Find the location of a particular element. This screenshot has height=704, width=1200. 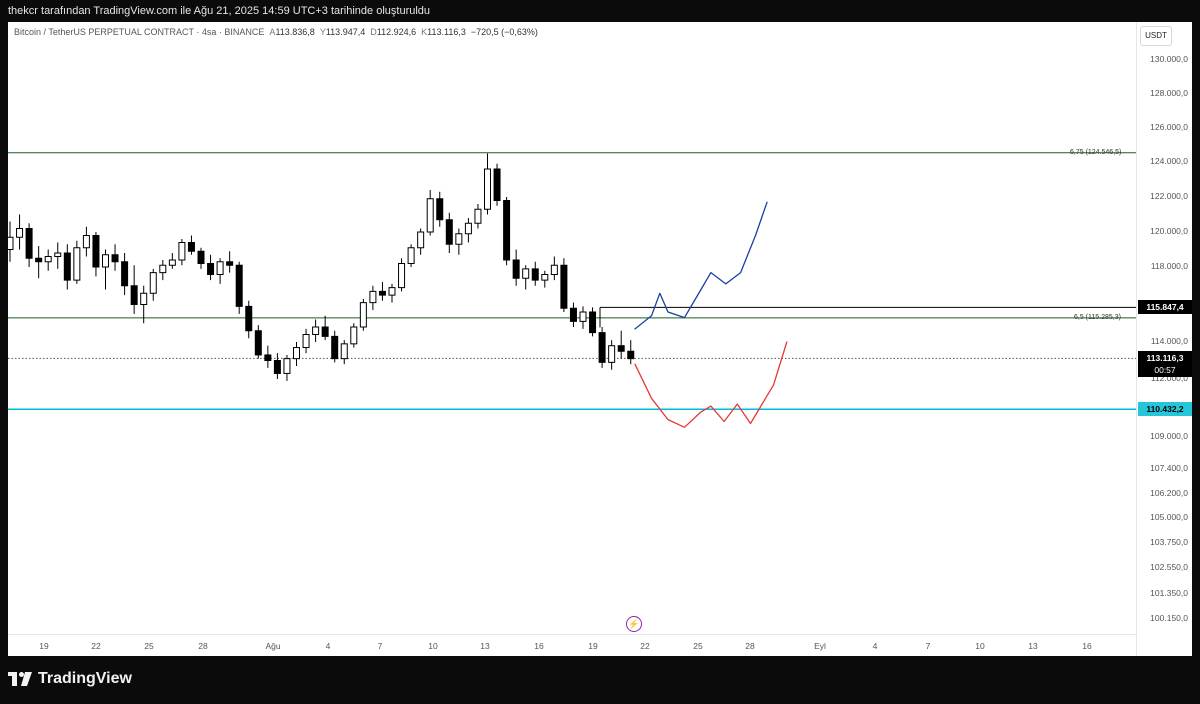

high-key: Y is located at coordinates (322, 32).